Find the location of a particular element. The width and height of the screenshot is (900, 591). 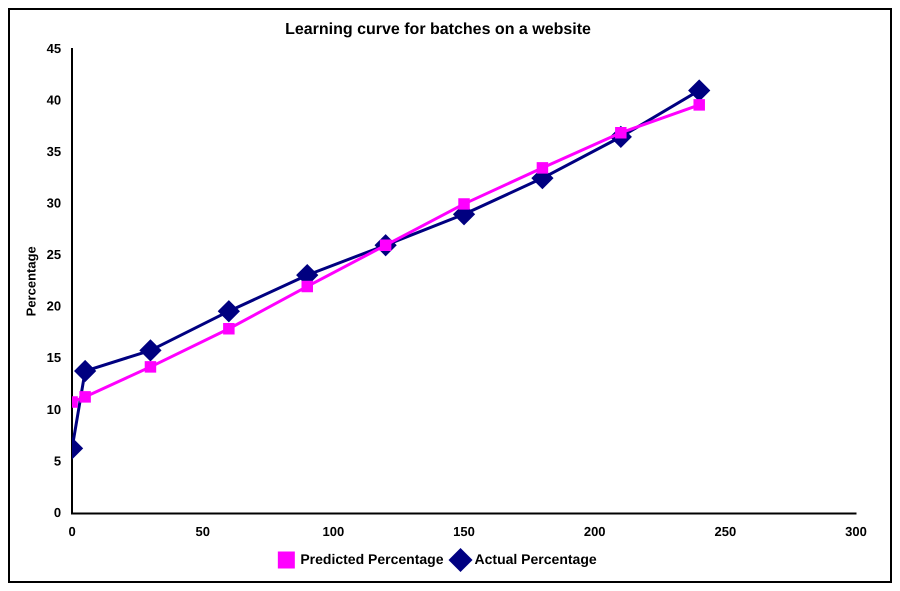

y-tick-label: 40 is located at coordinates (54, 100).